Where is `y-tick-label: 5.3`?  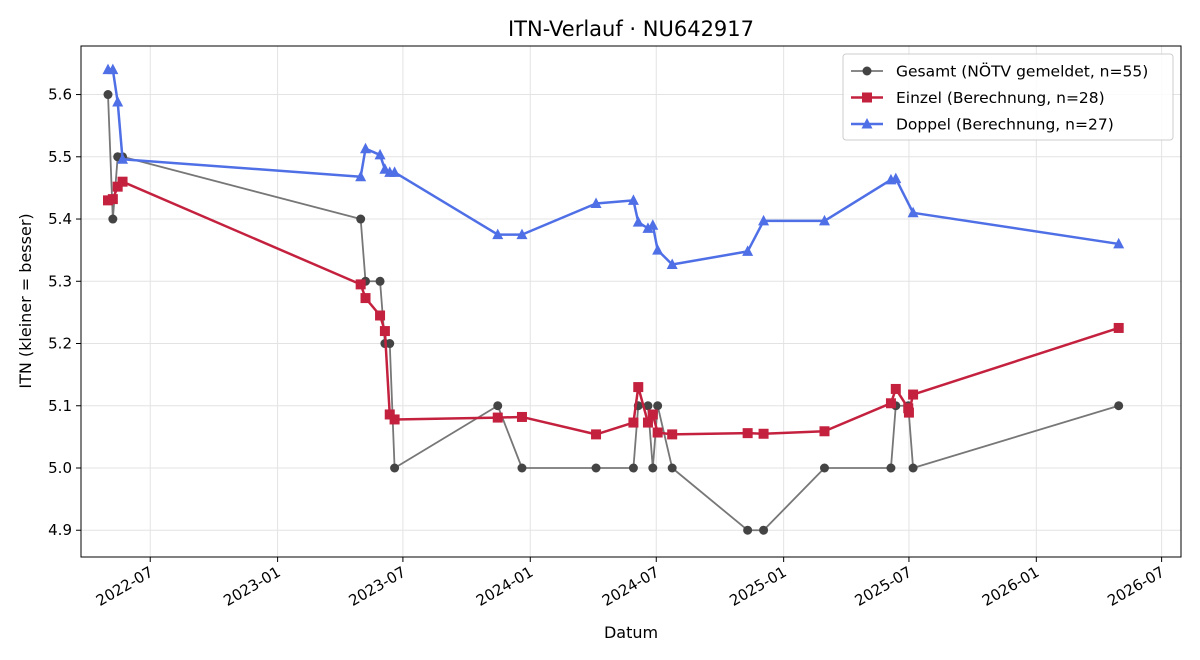
y-tick-label: 5.3 is located at coordinates (60, 281).